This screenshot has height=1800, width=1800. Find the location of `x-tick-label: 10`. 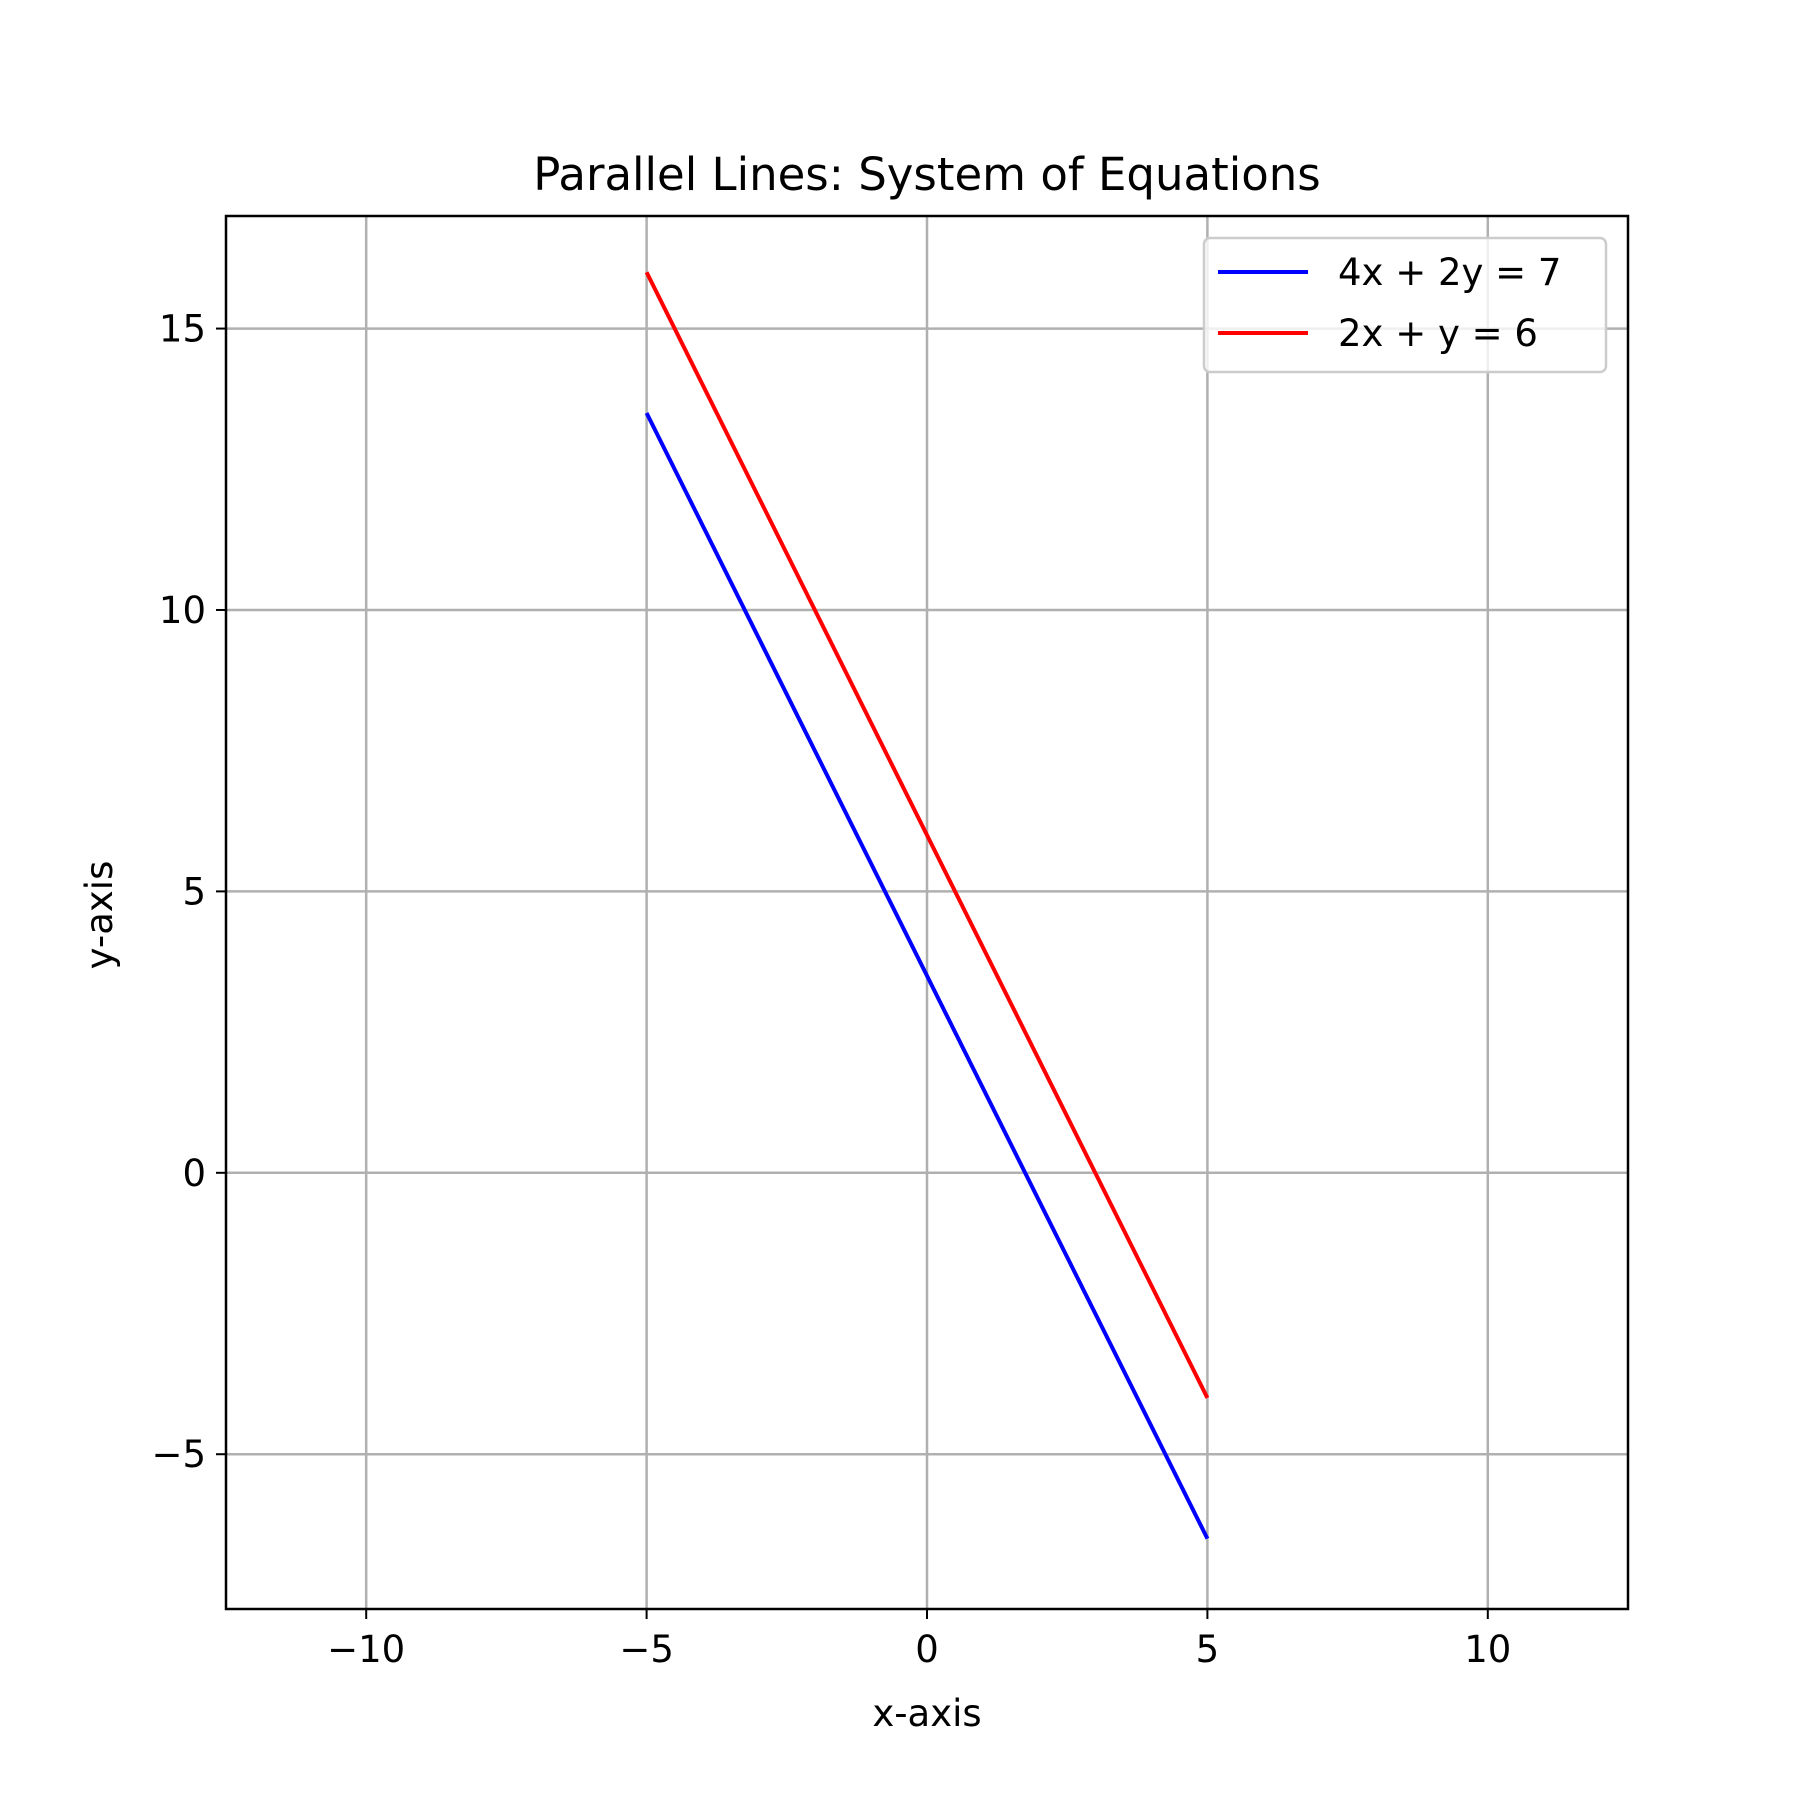

x-tick-label: 10 is located at coordinates (1487, 1649).